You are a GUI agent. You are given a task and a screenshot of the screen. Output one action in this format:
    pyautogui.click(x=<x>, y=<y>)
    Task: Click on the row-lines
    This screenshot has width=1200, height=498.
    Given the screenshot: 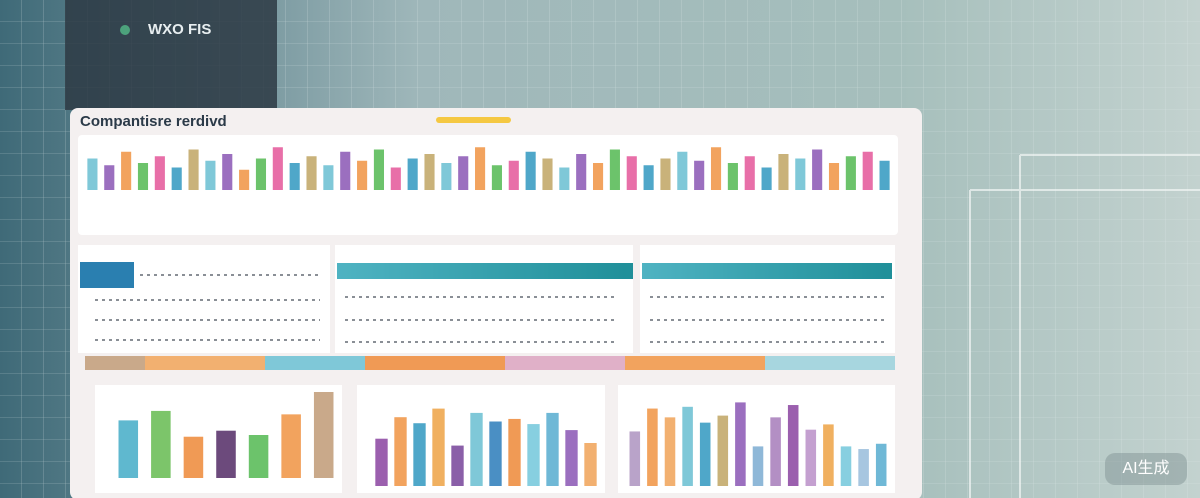 What is the action you would take?
    pyautogui.click(x=480, y=319)
    